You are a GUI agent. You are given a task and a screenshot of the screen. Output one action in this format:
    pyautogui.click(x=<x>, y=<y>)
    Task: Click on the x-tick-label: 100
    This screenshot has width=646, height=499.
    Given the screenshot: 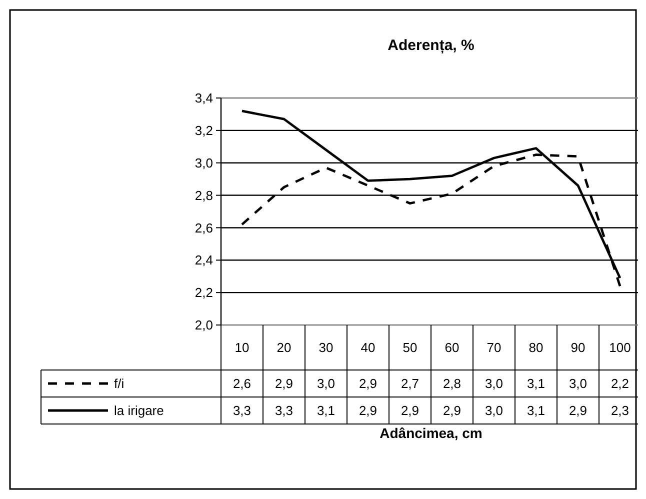 What is the action you would take?
    pyautogui.click(x=620, y=348)
    